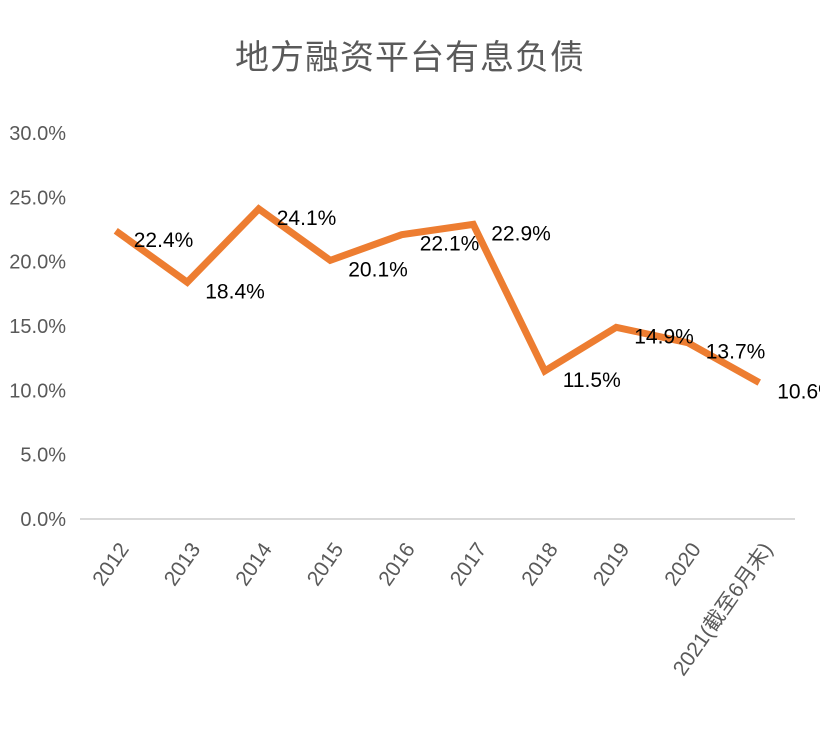  What do you see at coordinates (111, 564) in the screenshot?
I see `x-tick-label: 2012` at bounding box center [111, 564].